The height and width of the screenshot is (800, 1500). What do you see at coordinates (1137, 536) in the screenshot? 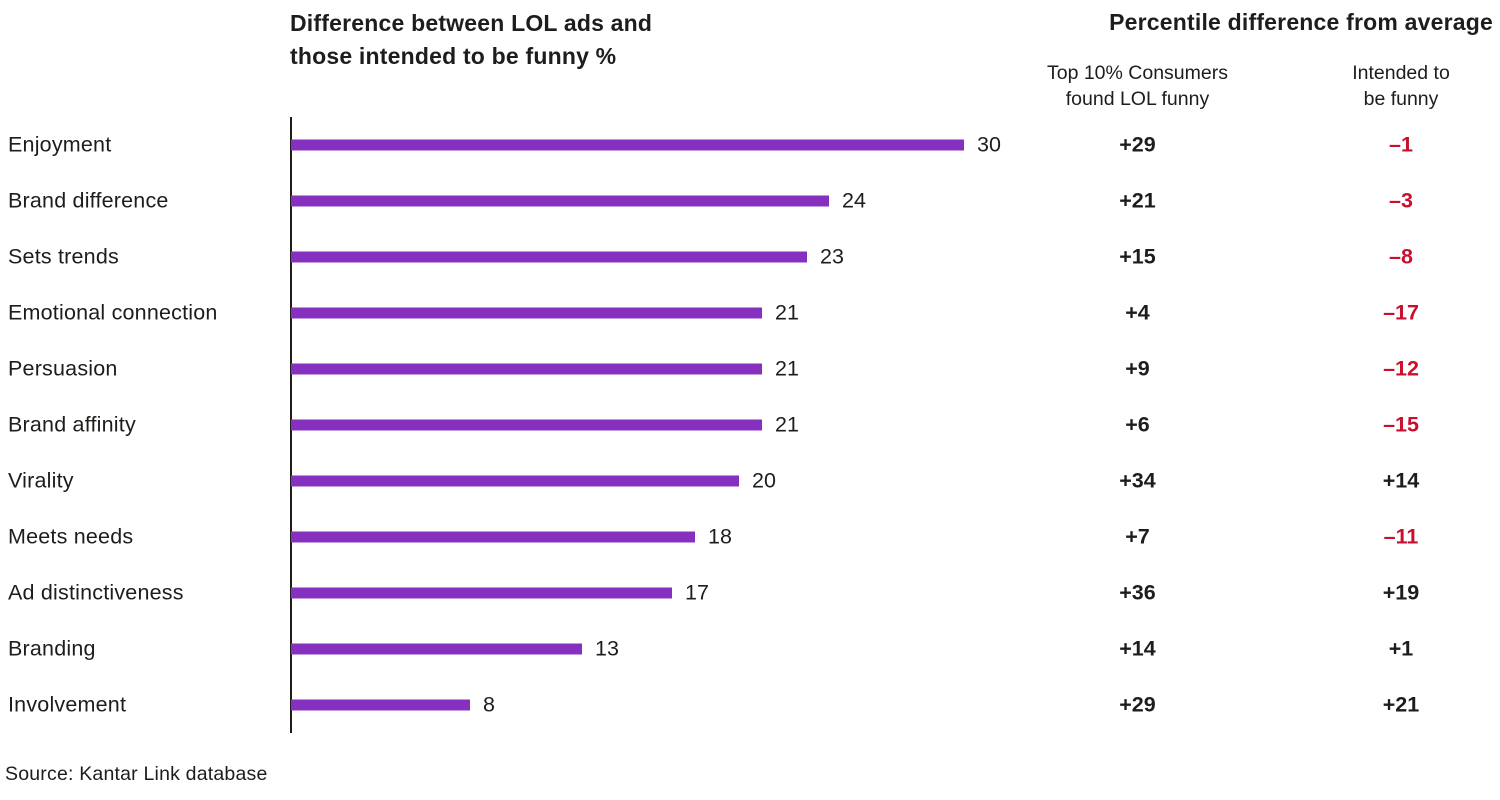
I see `top10-value: +7` at bounding box center [1137, 536].